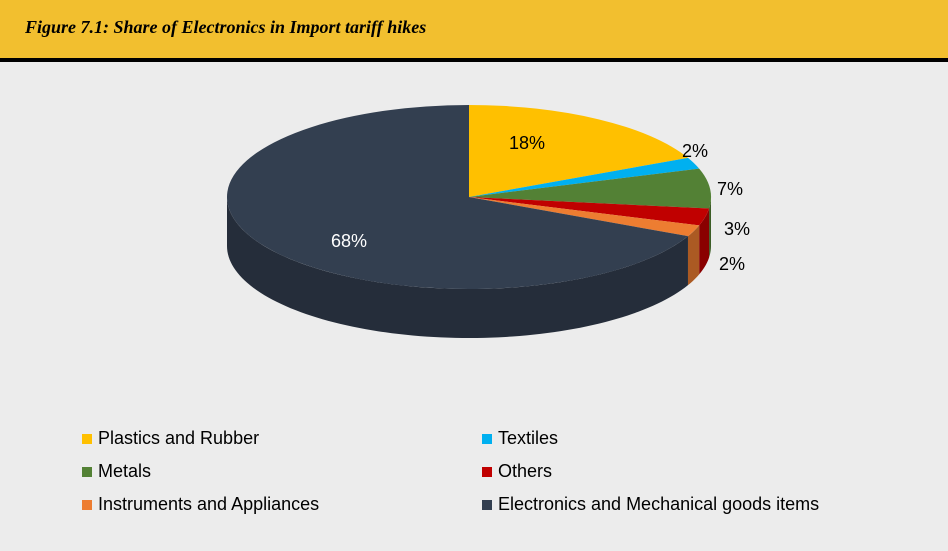  I want to click on data-label-0: 18%, so click(527, 143).